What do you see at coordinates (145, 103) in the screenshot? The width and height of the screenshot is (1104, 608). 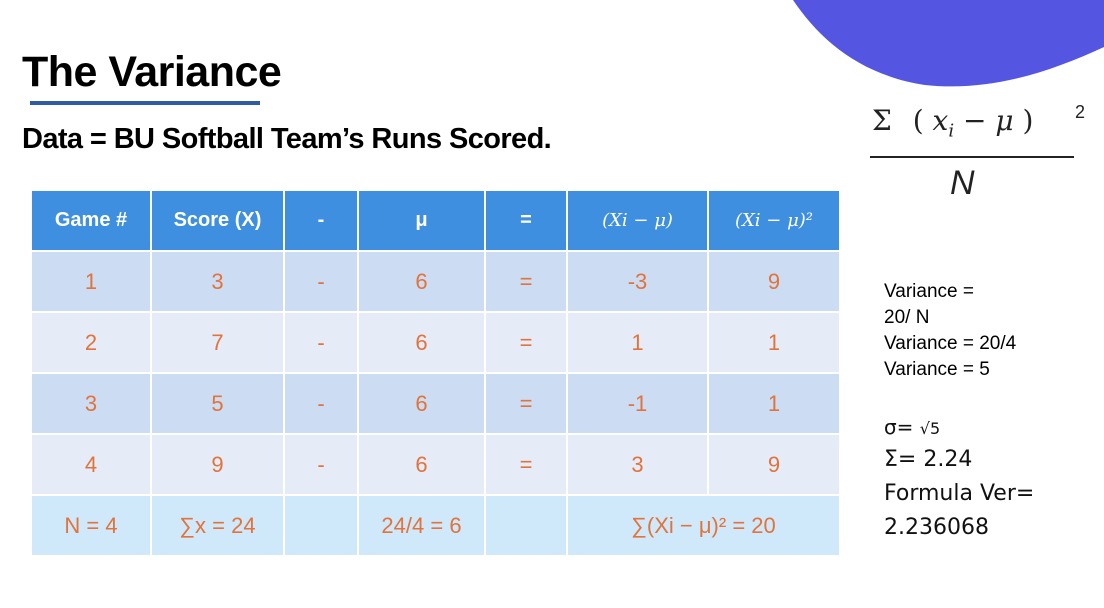 I see `title-underline` at bounding box center [145, 103].